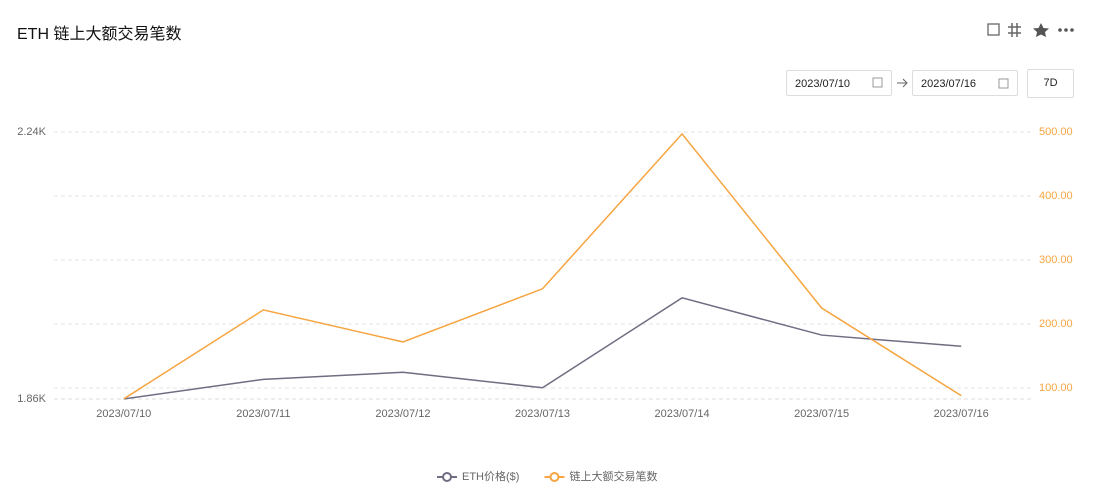 Image resolution: width=1094 pixels, height=496 pixels. What do you see at coordinates (542, 414) in the screenshot?
I see `x-tick-label: 2023/07/13` at bounding box center [542, 414].